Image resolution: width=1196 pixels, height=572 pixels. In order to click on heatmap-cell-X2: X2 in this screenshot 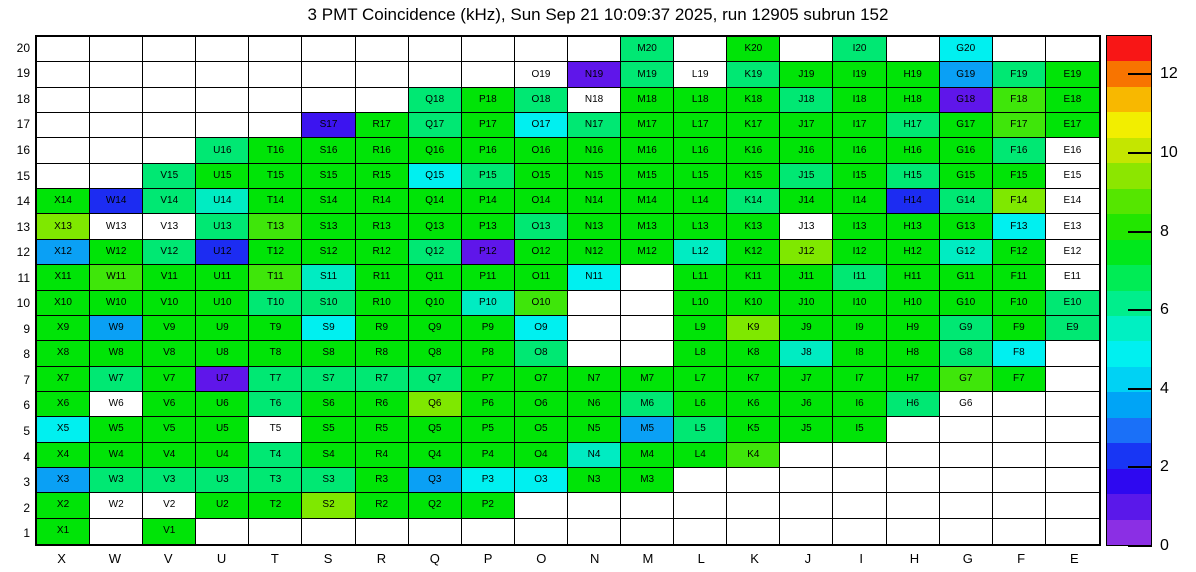, I will do `click(64, 506)`.